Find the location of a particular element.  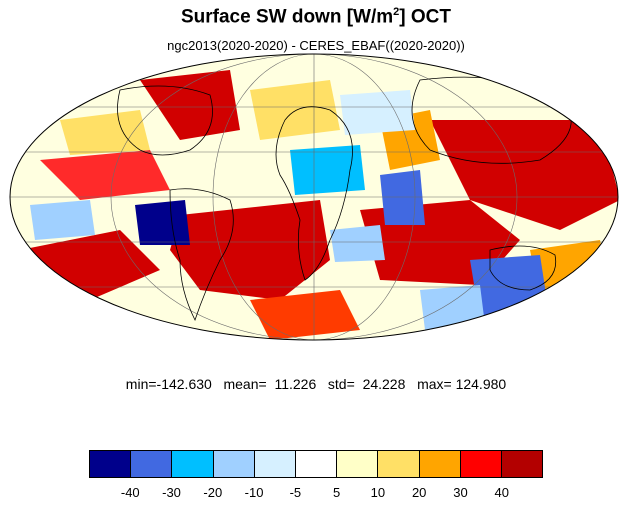

colorbar-tick-label: 40 is located at coordinates (501, 492).